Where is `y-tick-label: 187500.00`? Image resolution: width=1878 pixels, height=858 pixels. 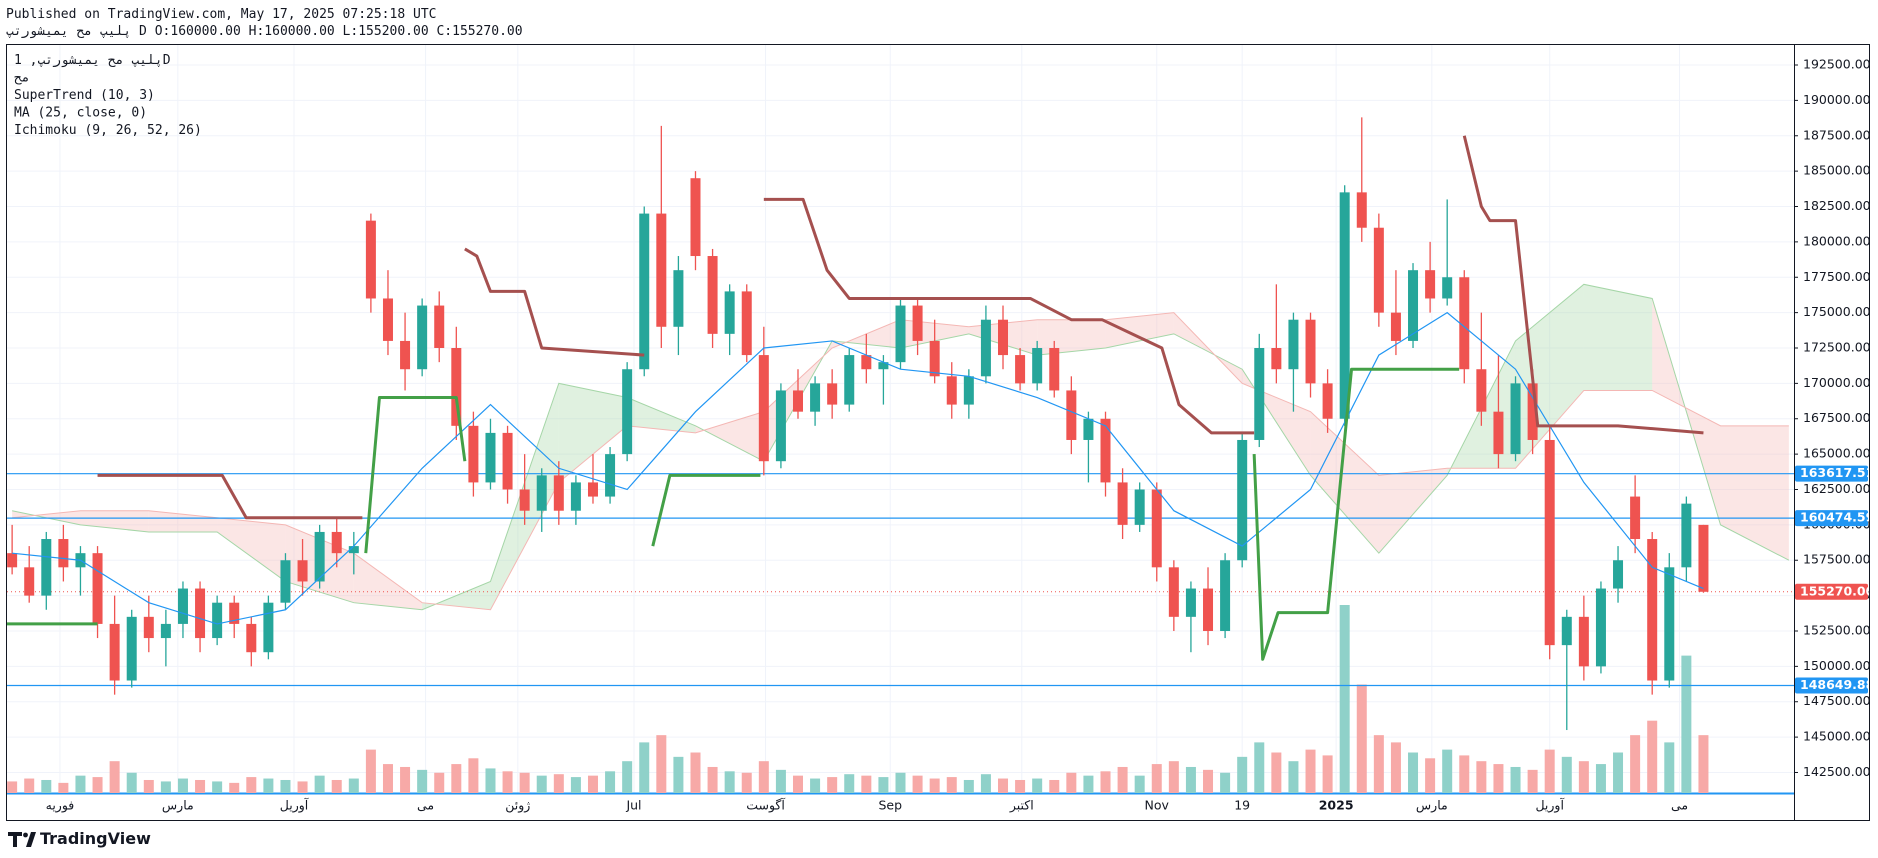 y-tick-label: 187500.00 is located at coordinates (1837, 134).